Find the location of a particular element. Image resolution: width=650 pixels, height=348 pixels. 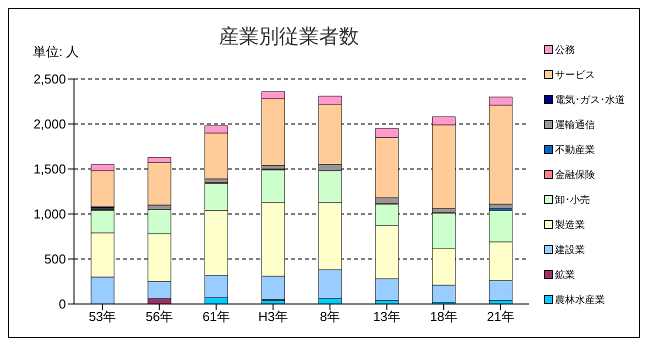

x-tick-label: 21年 is located at coordinates (500, 316).